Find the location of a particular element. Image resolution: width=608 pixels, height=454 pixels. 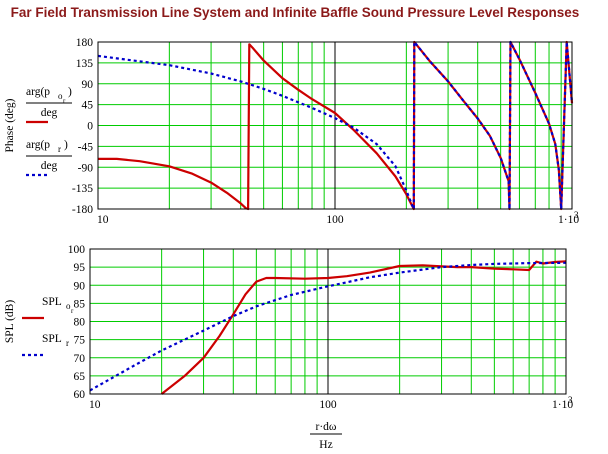

spl-ytick-label: 70 is located at coordinates (80, 359).